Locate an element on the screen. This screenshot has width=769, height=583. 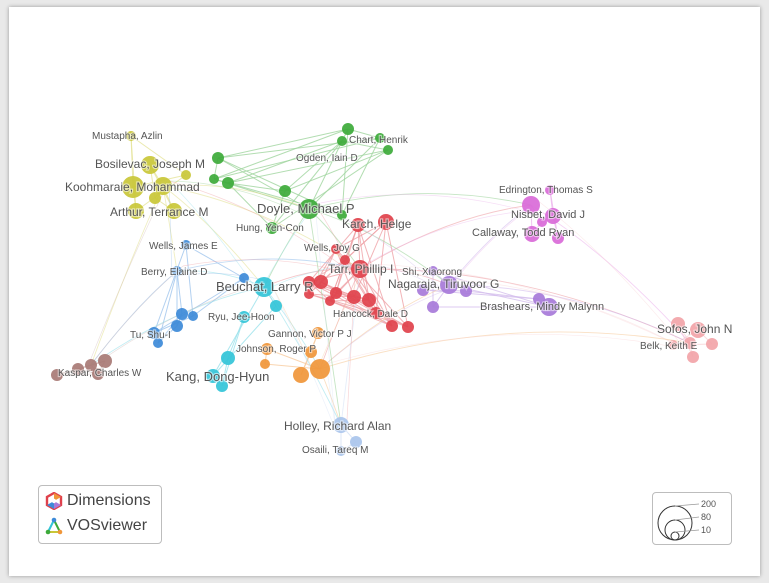
node-label-bosilevac: Bosilevac, Joseph M is located at coordinates (150, 164).